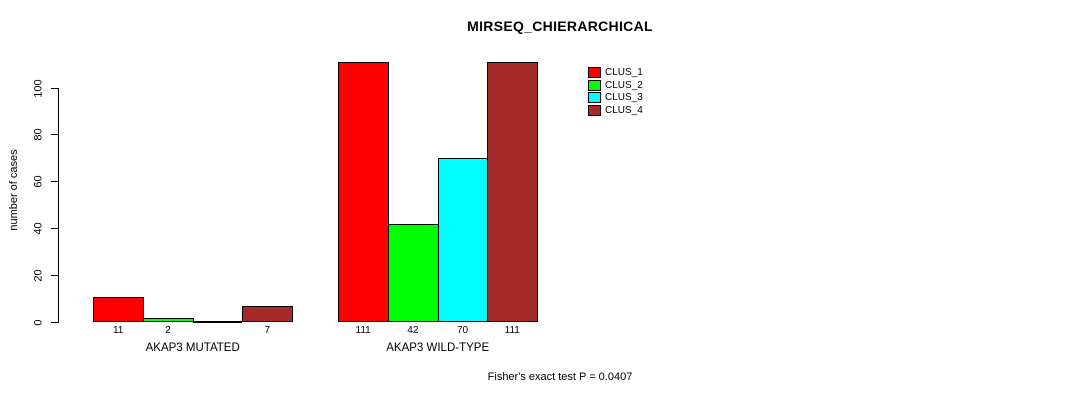  What do you see at coordinates (624, 72) in the screenshot?
I see `legend-label: CLUS_1` at bounding box center [624, 72].